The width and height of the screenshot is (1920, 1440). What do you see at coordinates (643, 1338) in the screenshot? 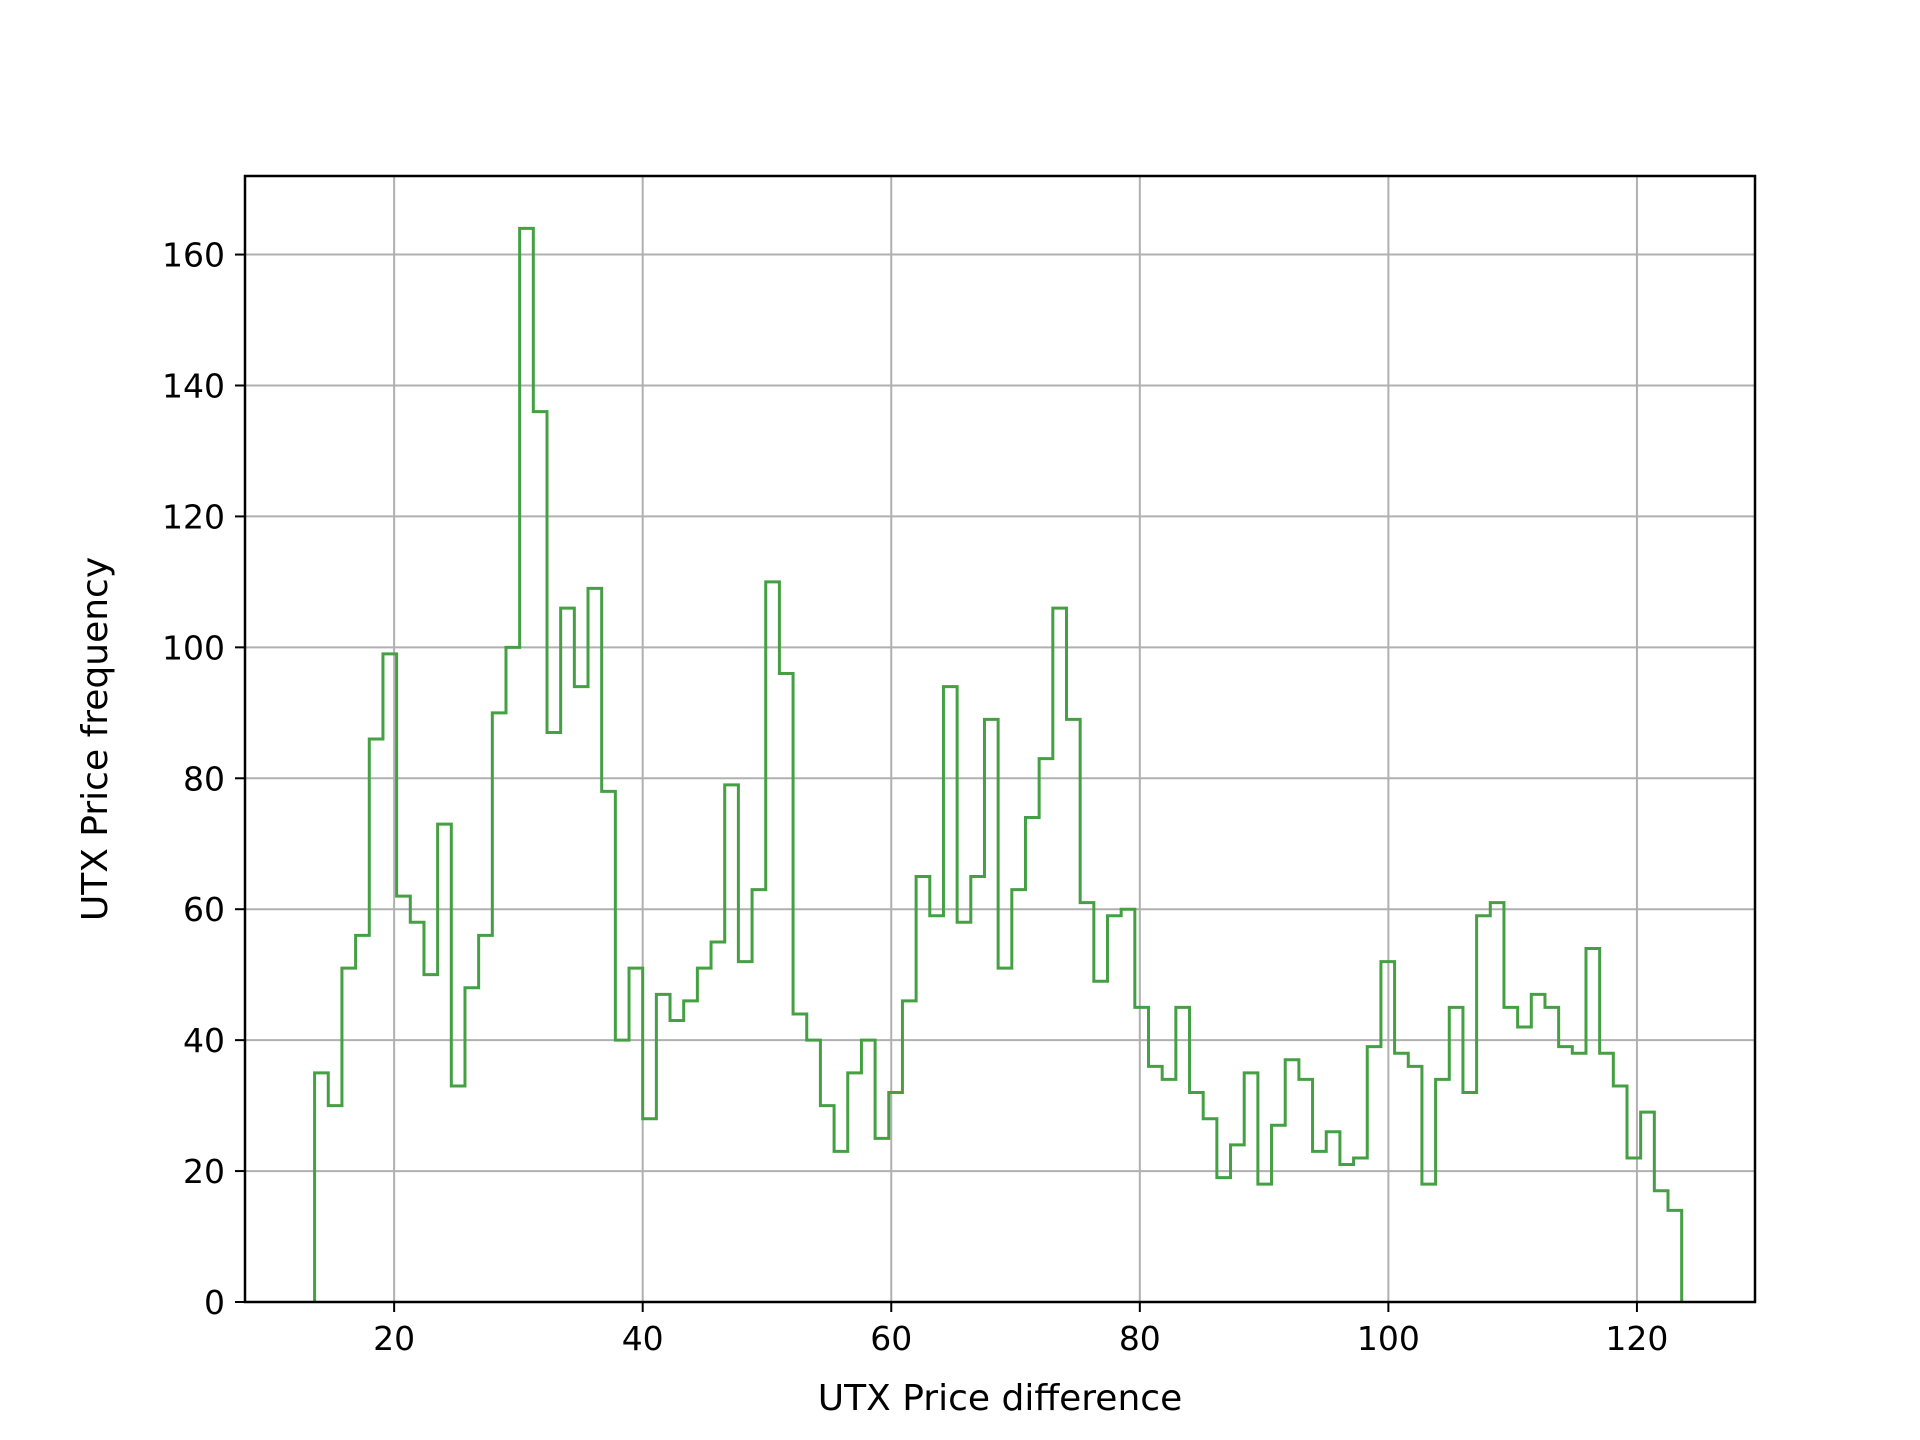
I see `x-tick-label: 40` at bounding box center [643, 1338].